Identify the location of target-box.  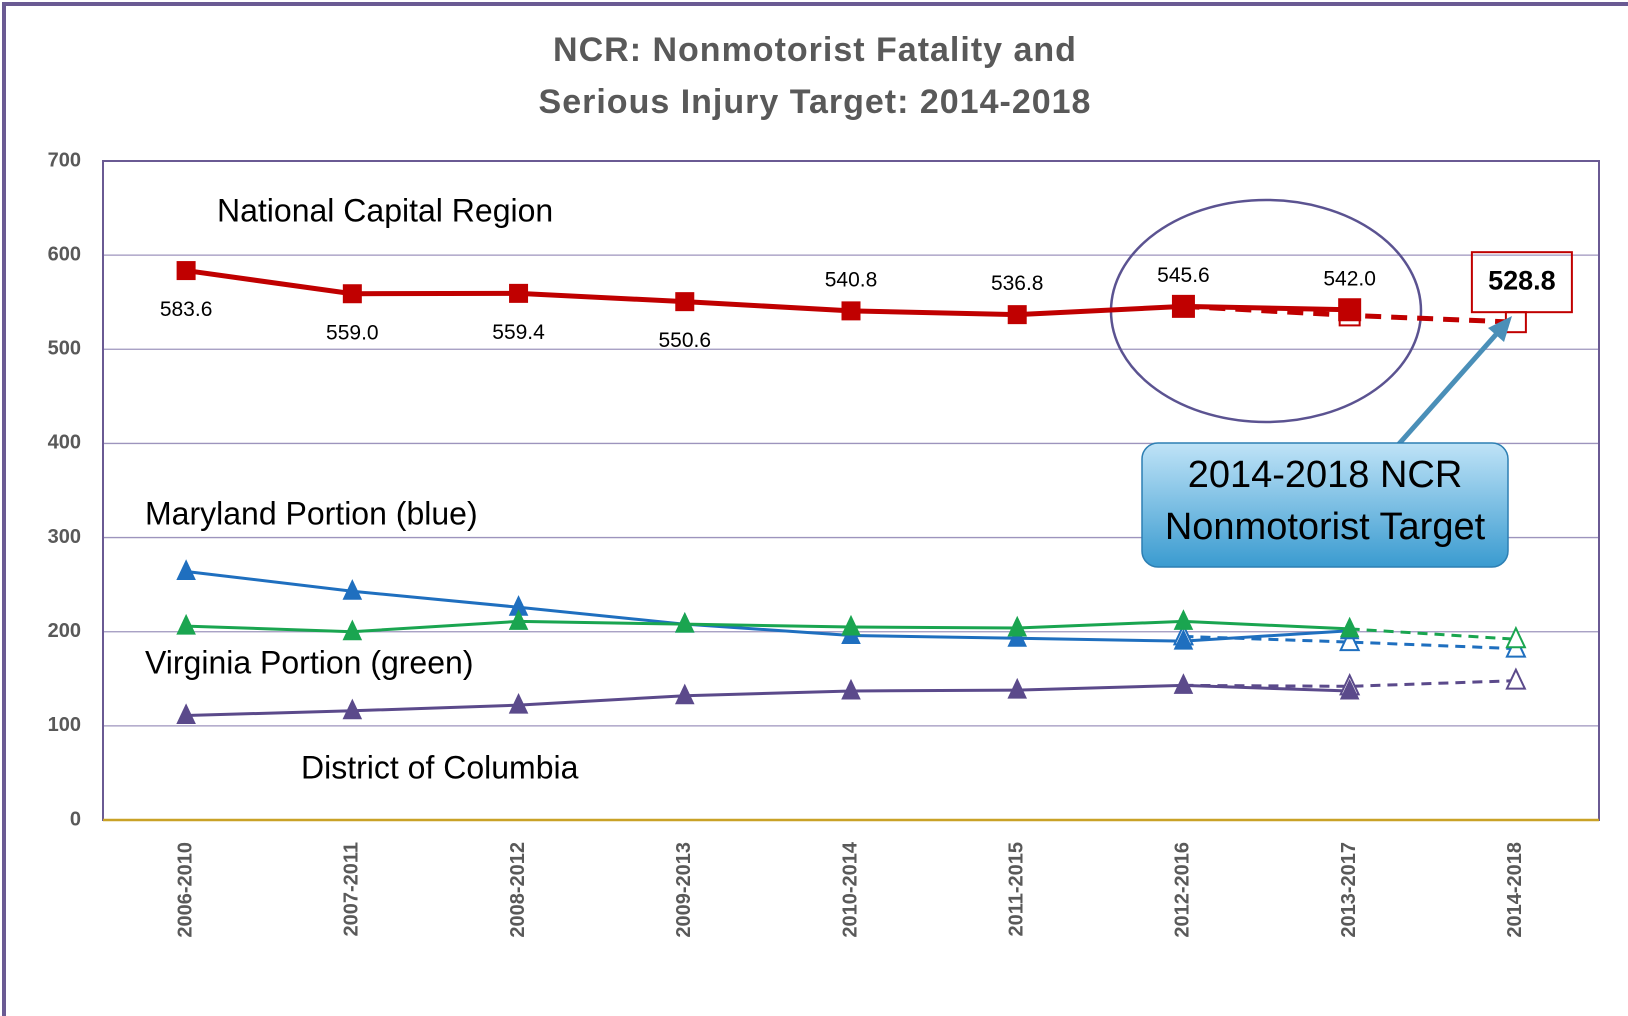
(1521, 282).